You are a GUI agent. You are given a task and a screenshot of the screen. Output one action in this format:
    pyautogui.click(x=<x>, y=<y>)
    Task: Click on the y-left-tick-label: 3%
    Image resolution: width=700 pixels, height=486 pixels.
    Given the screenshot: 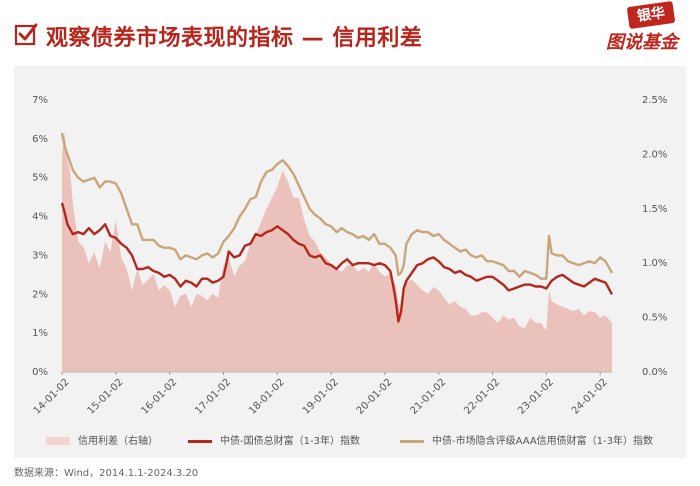 What is the action you would take?
    pyautogui.click(x=40, y=255)
    